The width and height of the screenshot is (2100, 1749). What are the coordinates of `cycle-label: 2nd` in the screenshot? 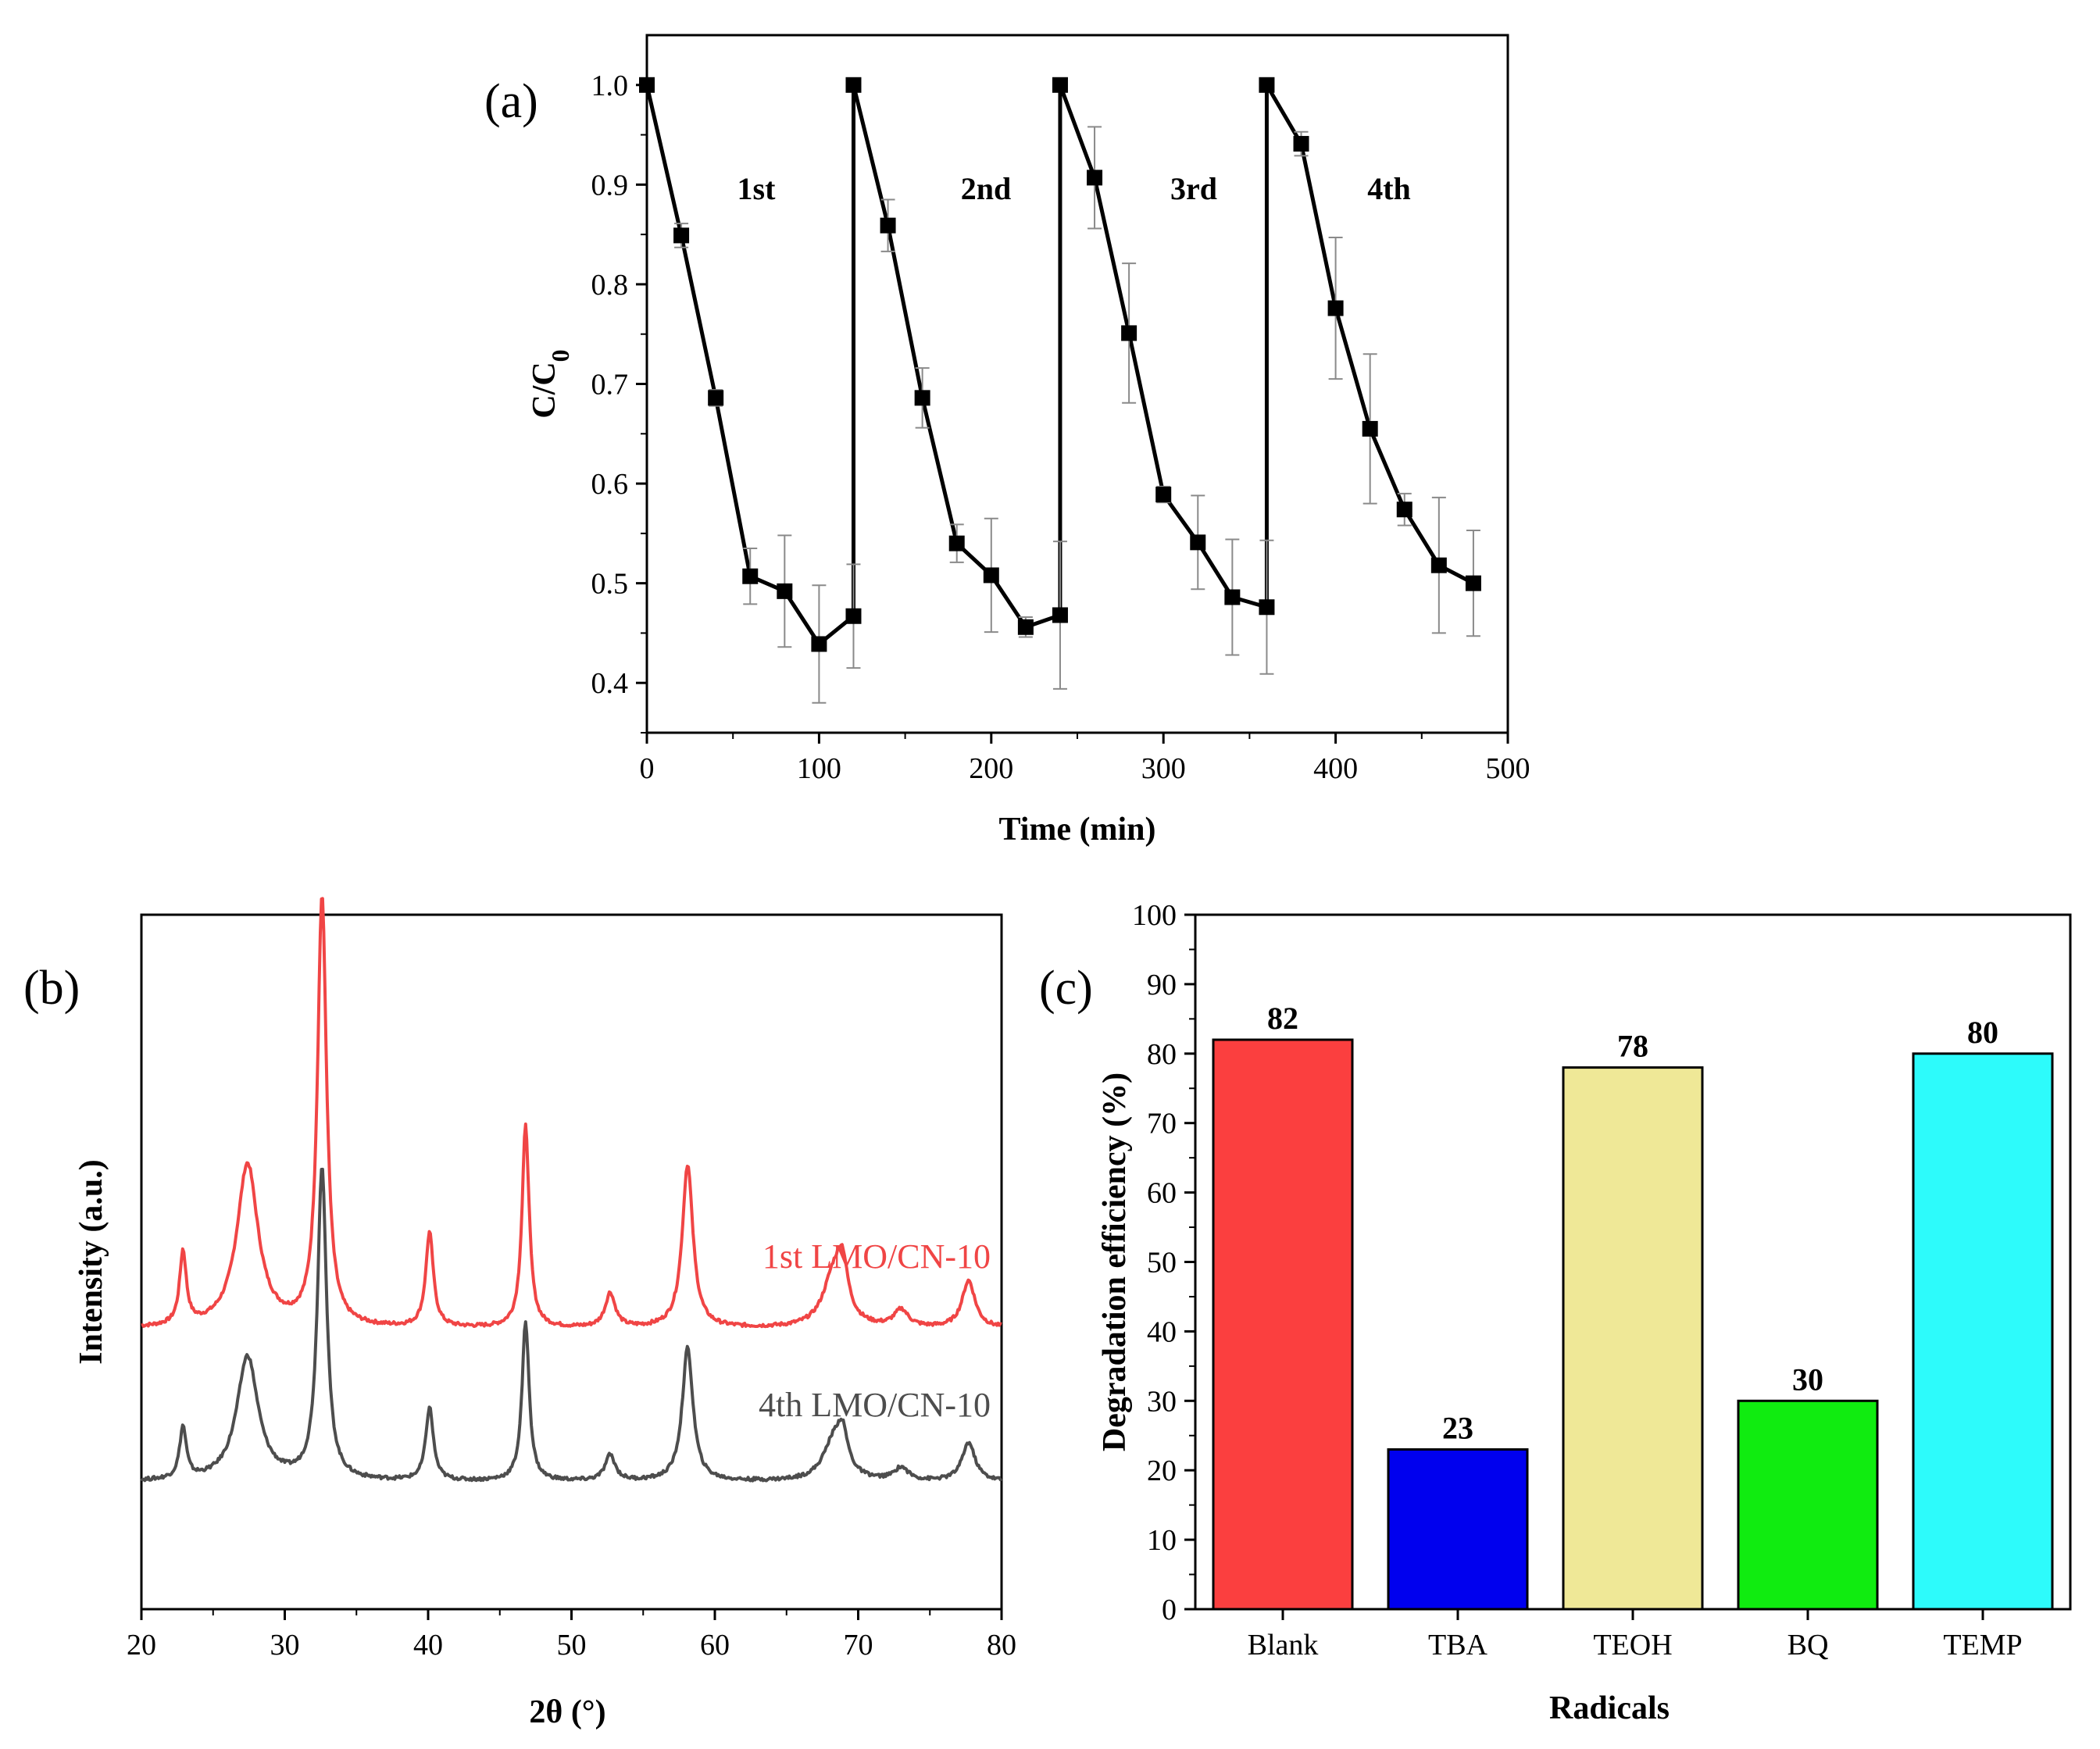 It's located at (986, 188).